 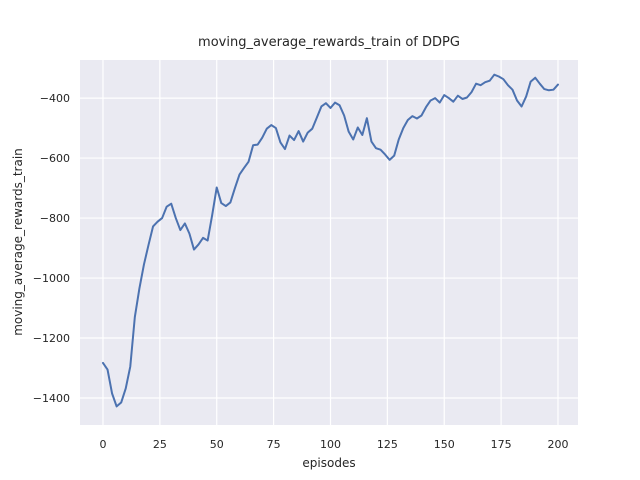 I want to click on x-tick-label: 200, so click(x=557, y=444).